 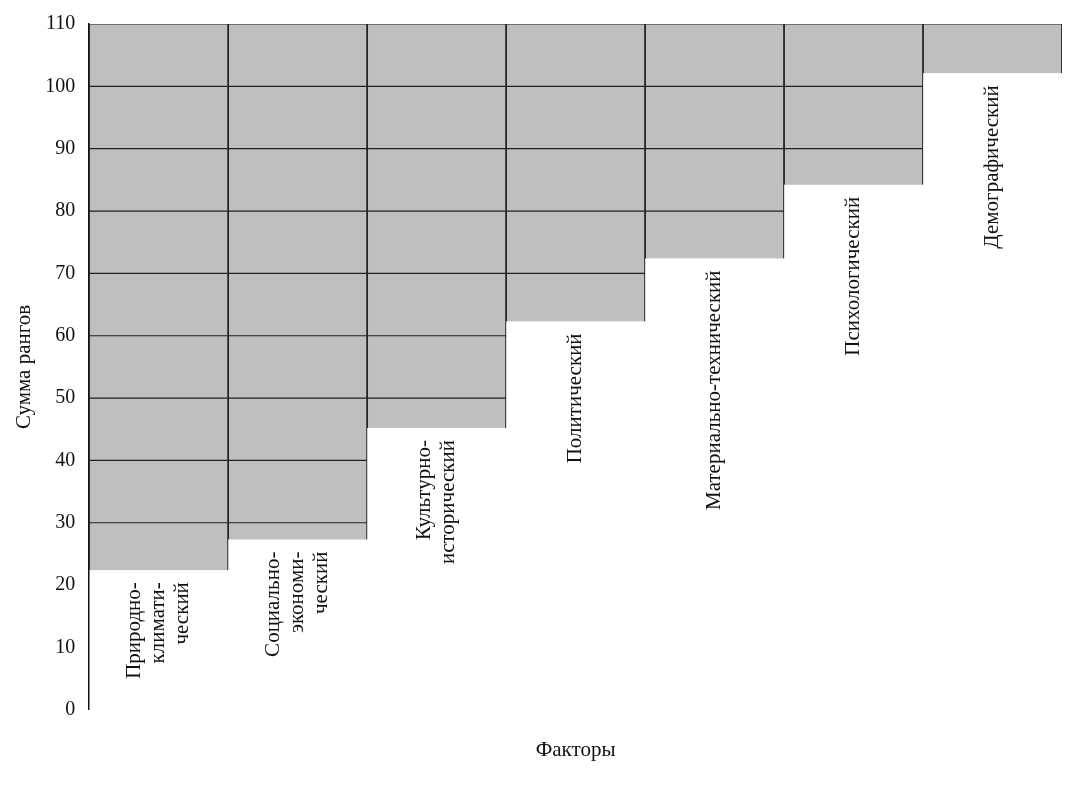 I want to click on x-tick-label: Демографический, so click(x=991, y=167).